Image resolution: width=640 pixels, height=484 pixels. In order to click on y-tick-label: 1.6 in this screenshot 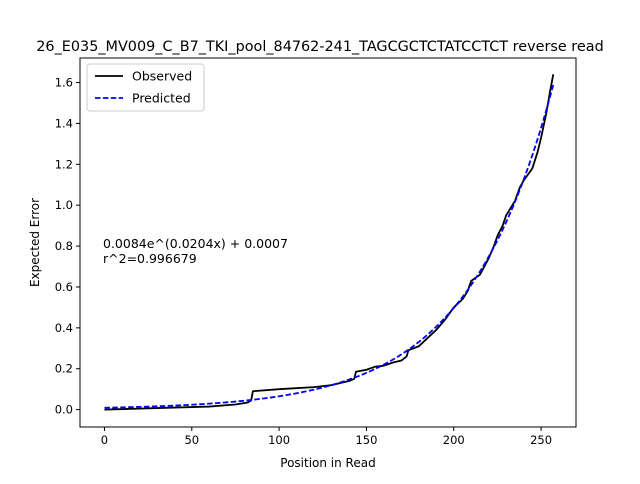, I will do `click(64, 83)`.